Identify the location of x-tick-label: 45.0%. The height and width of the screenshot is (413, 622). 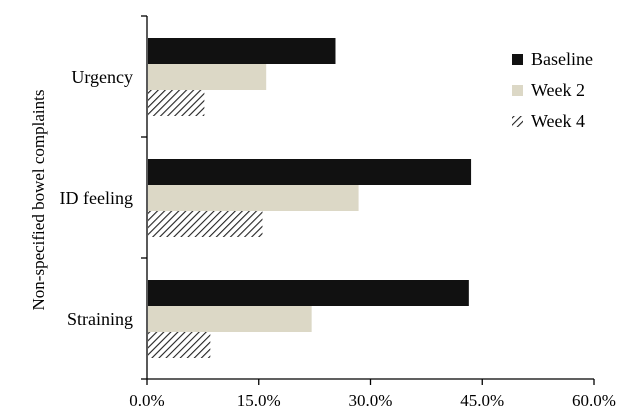
(482, 400).